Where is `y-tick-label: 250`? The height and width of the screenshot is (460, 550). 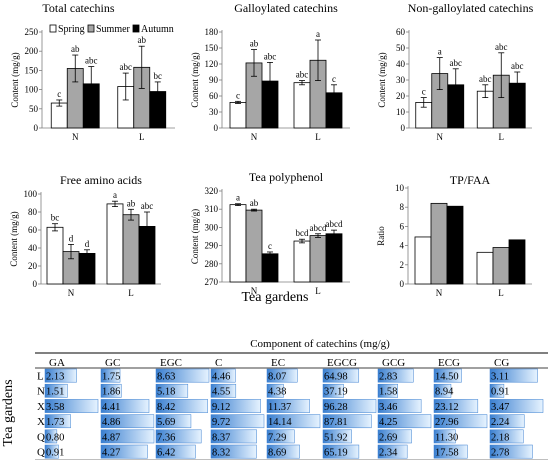
y-tick-label: 250 is located at coordinates (32, 32).